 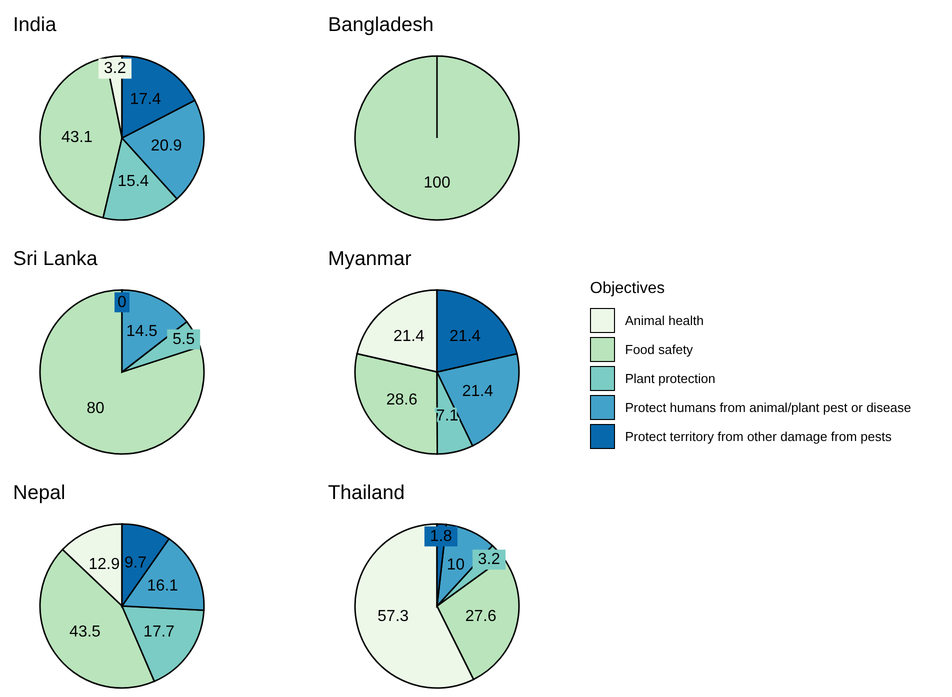 I want to click on chart-title: Sri Lanka, so click(x=55, y=259).